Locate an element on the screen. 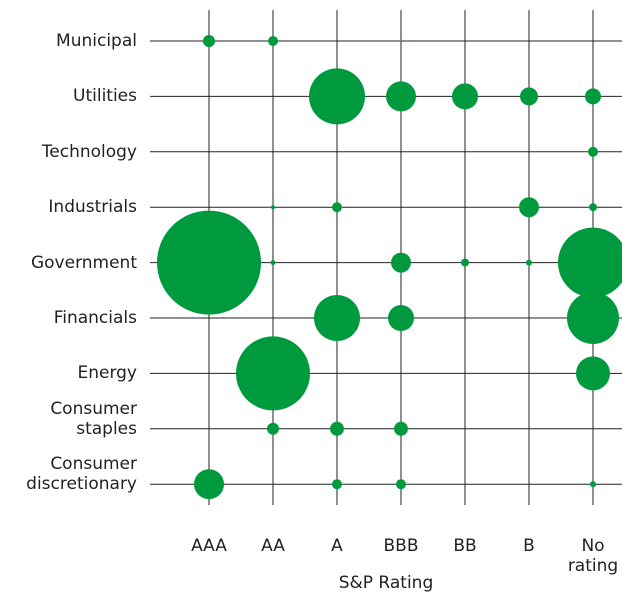  y-tick-label: Government is located at coordinates (83, 262).